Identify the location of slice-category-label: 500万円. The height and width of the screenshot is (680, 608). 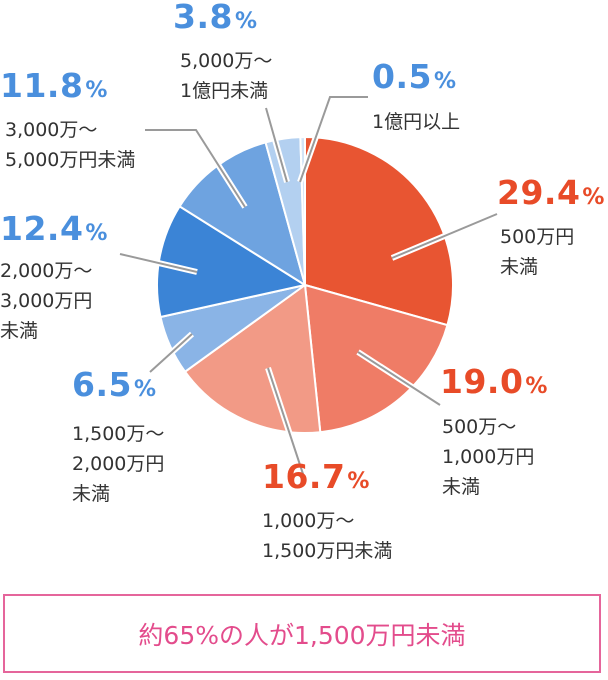
(537, 237).